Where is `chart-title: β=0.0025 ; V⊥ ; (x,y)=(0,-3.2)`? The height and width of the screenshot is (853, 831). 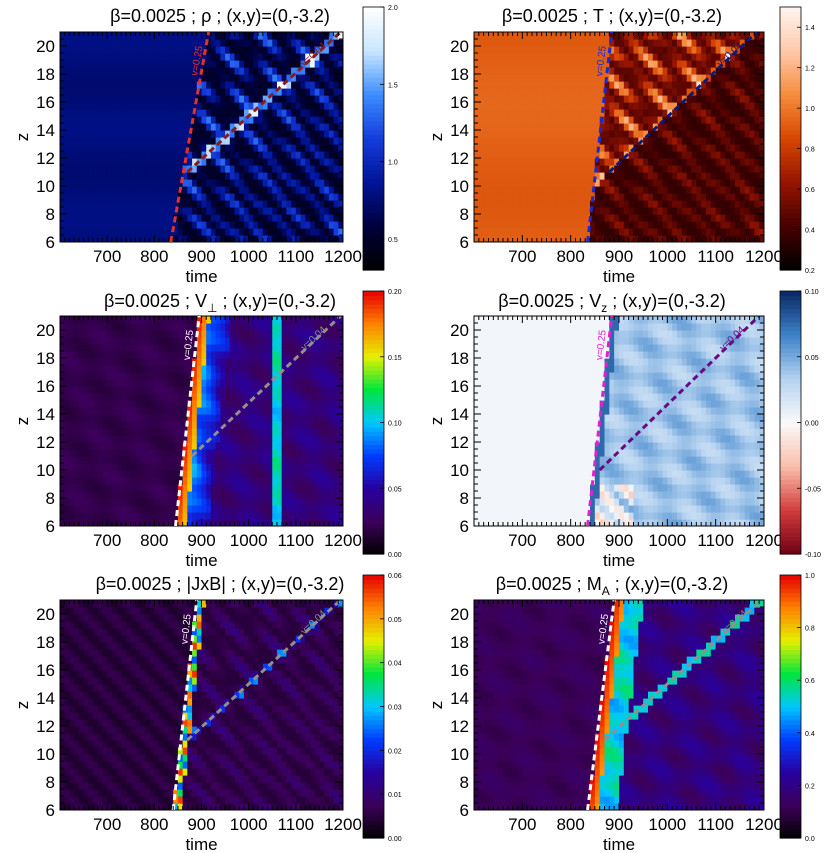 chart-title: β=0.0025 ; V⊥ ; (x,y)=(0,-3.2) is located at coordinates (220, 303).